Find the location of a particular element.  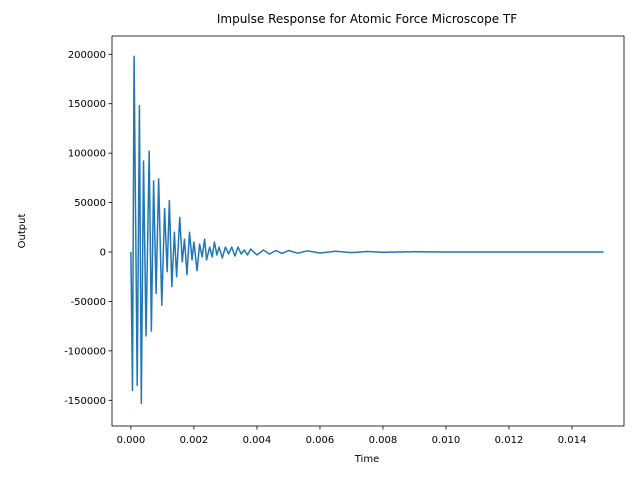

x-tick-label: 0.006 is located at coordinates (320, 440).